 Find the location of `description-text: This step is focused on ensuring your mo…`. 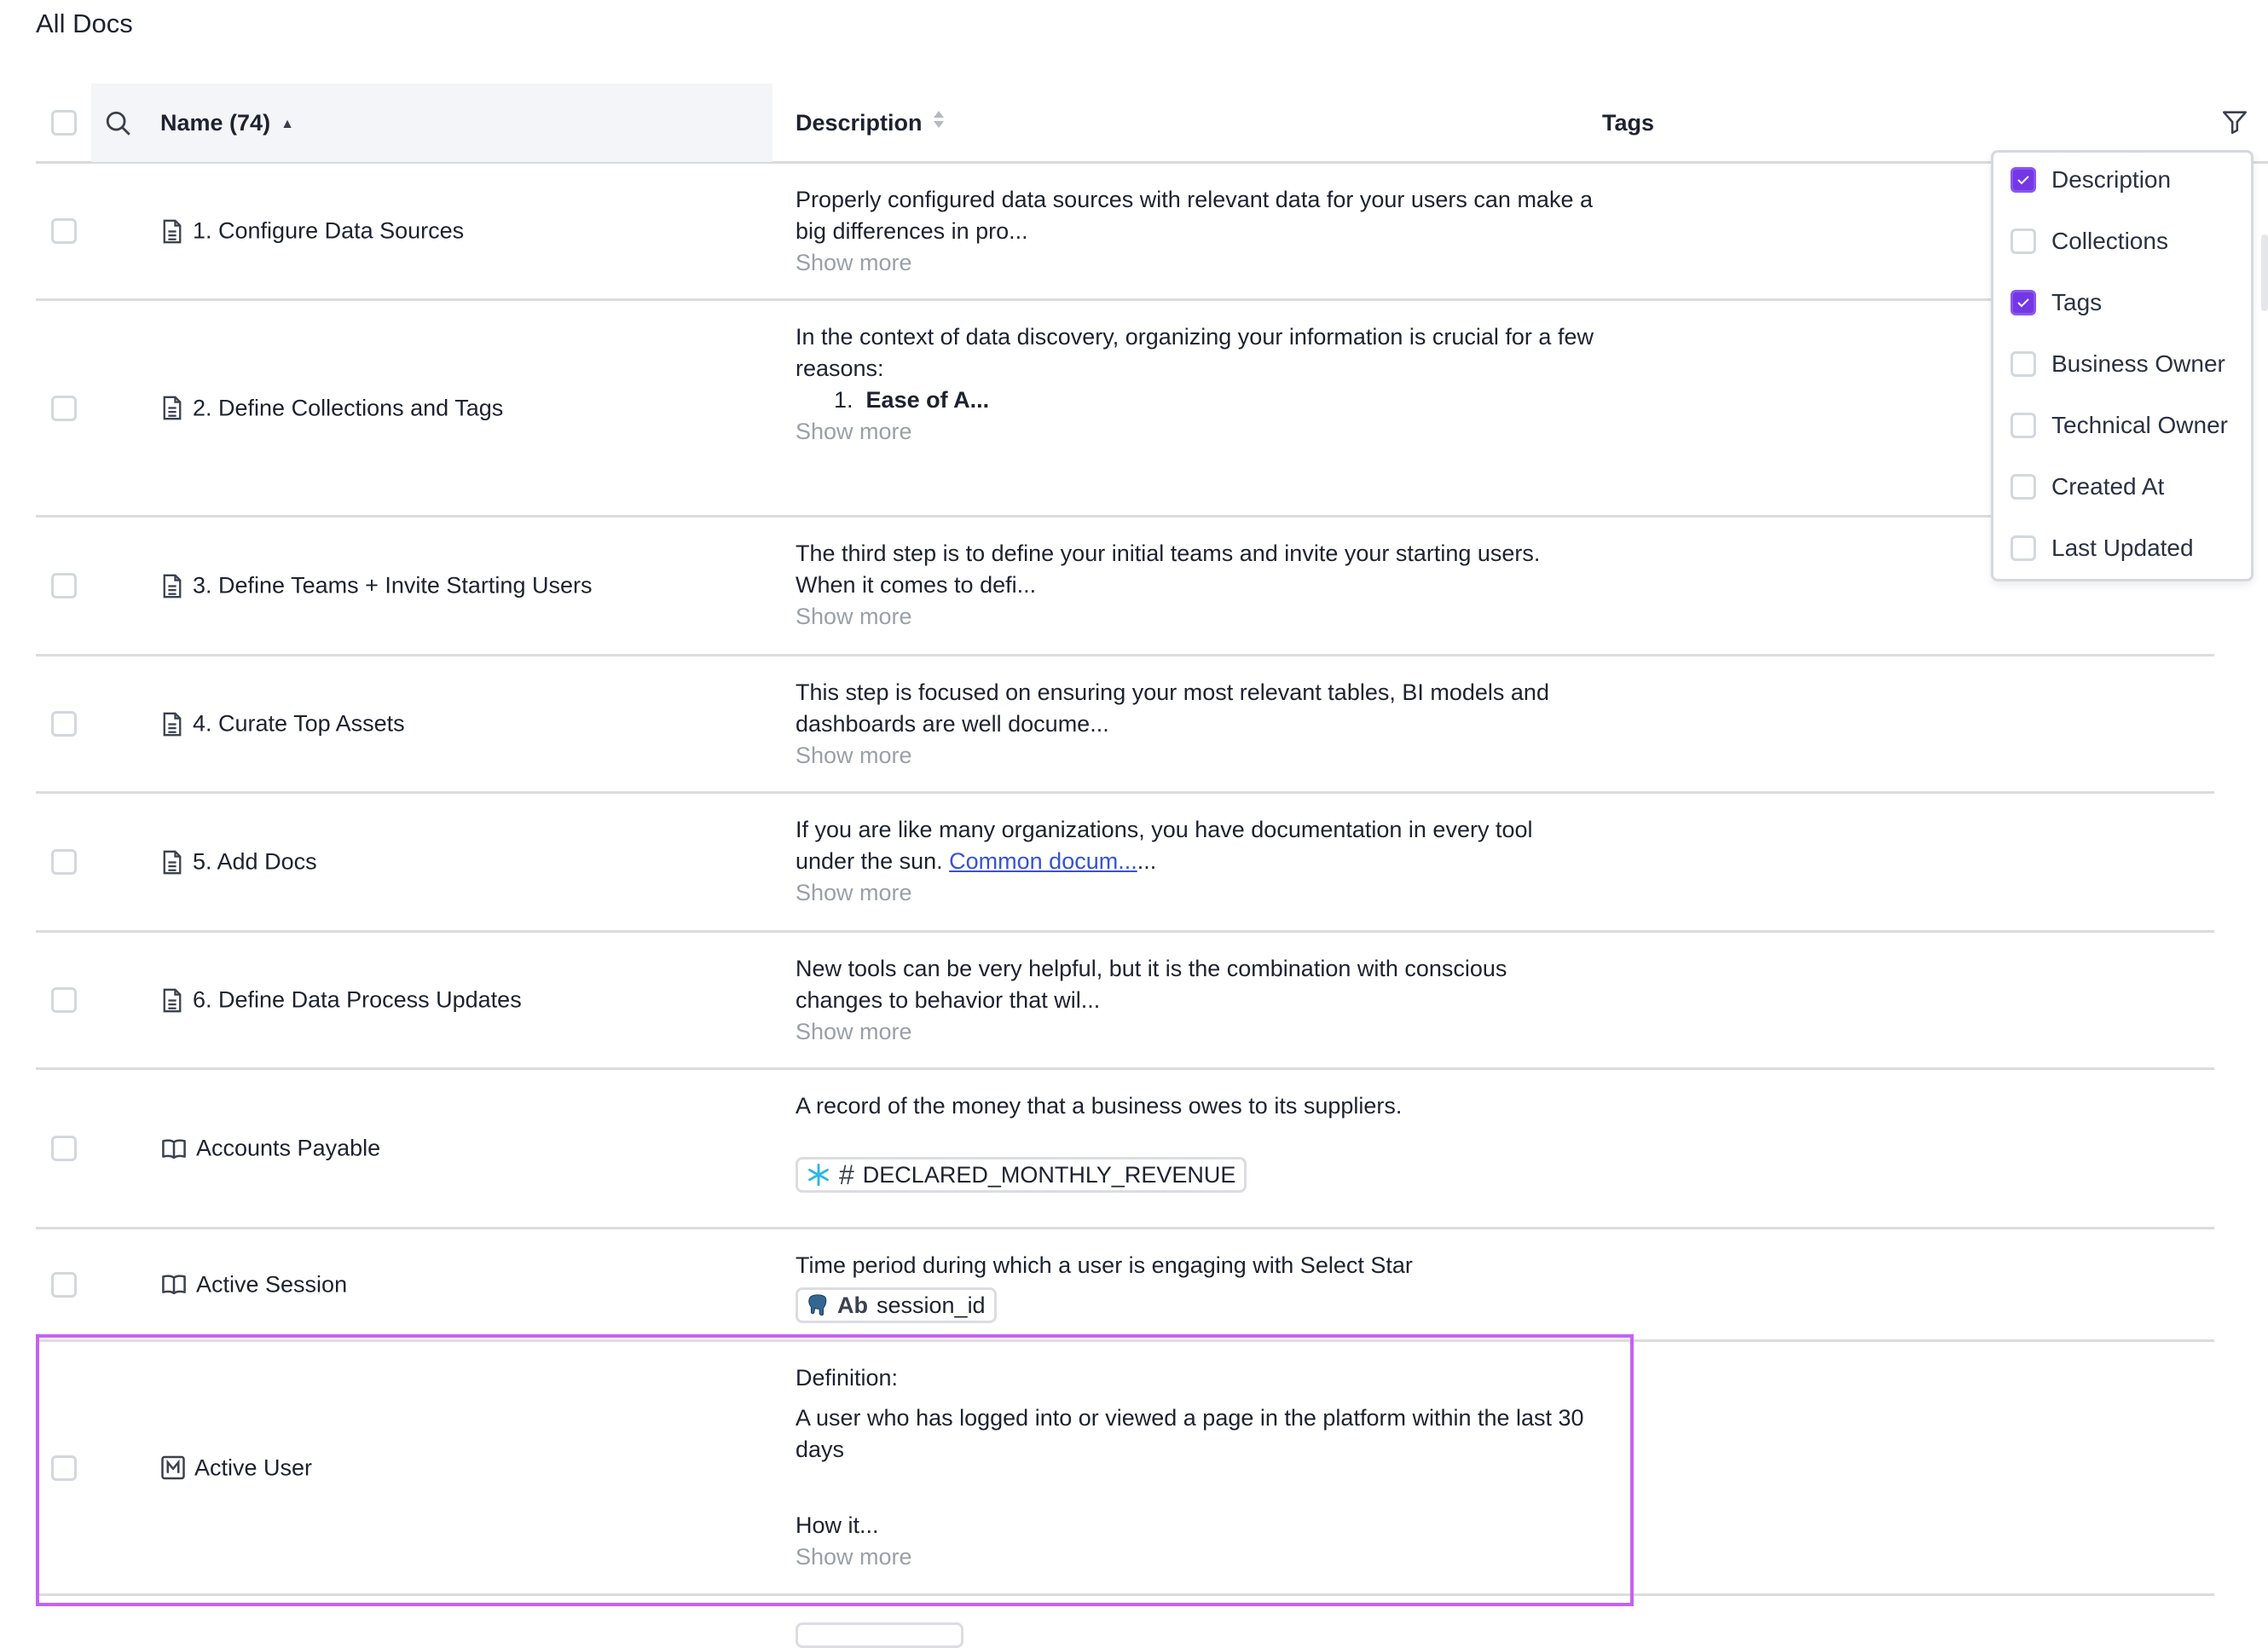

description-text: This step is focused on ensuring your mo… is located at coordinates (1173, 708).